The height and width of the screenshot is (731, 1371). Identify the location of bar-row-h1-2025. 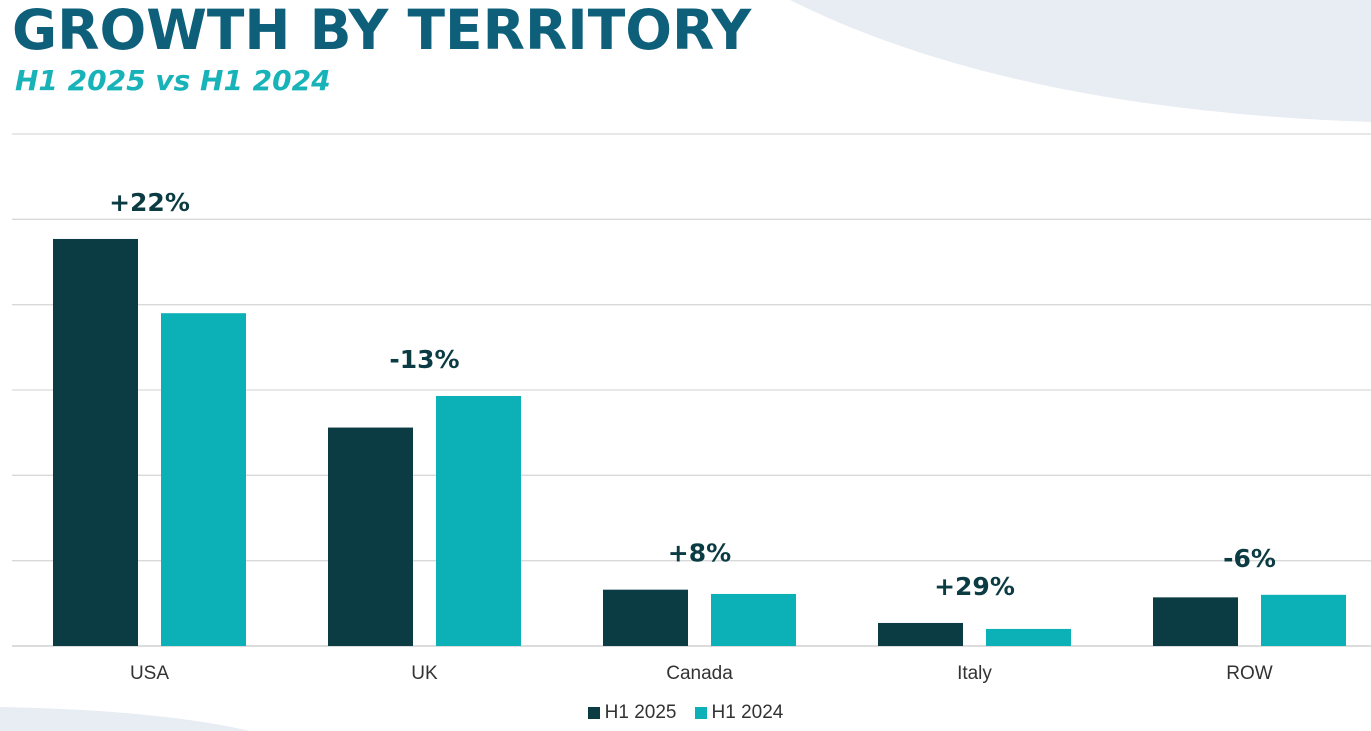
(1195, 621).